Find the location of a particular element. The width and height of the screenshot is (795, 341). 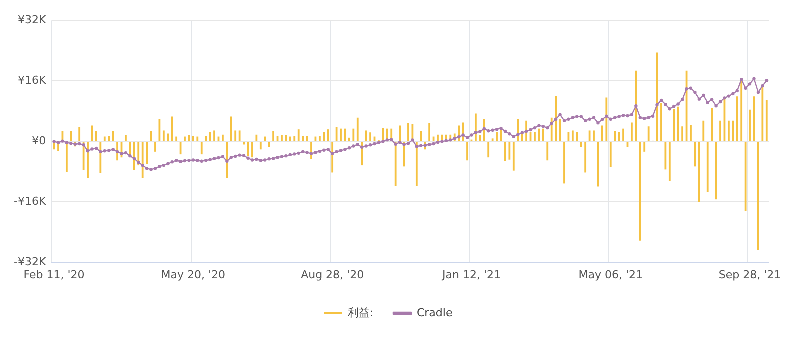

legend-label: Cradle is located at coordinates (434, 313).